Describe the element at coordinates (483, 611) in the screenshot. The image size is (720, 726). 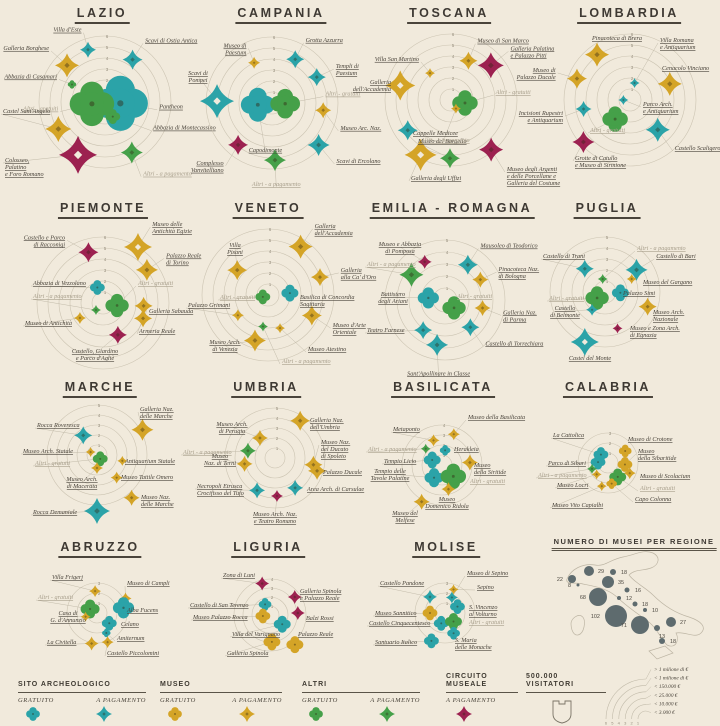
I see `label-s-vincenzo: S. Vincenzo al Volturno` at that location.